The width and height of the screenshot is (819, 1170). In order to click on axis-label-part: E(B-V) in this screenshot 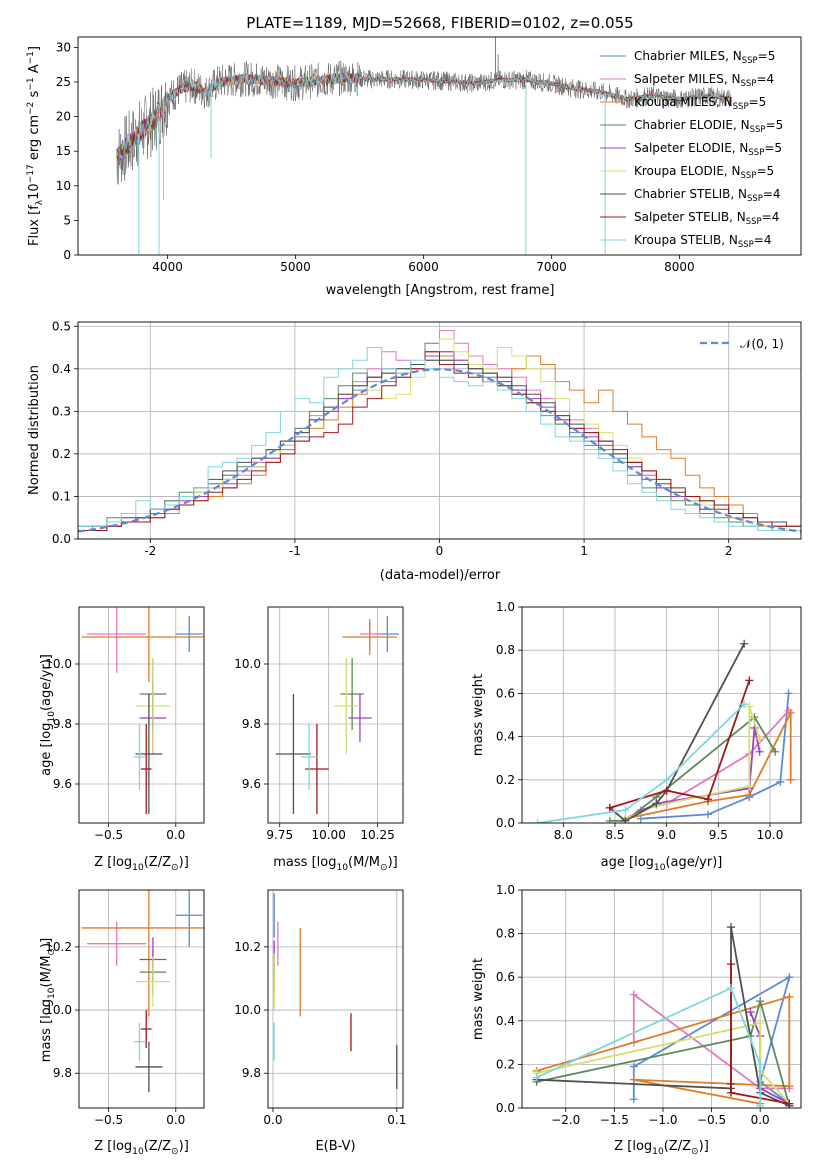, I will do `click(335, 1146)`.